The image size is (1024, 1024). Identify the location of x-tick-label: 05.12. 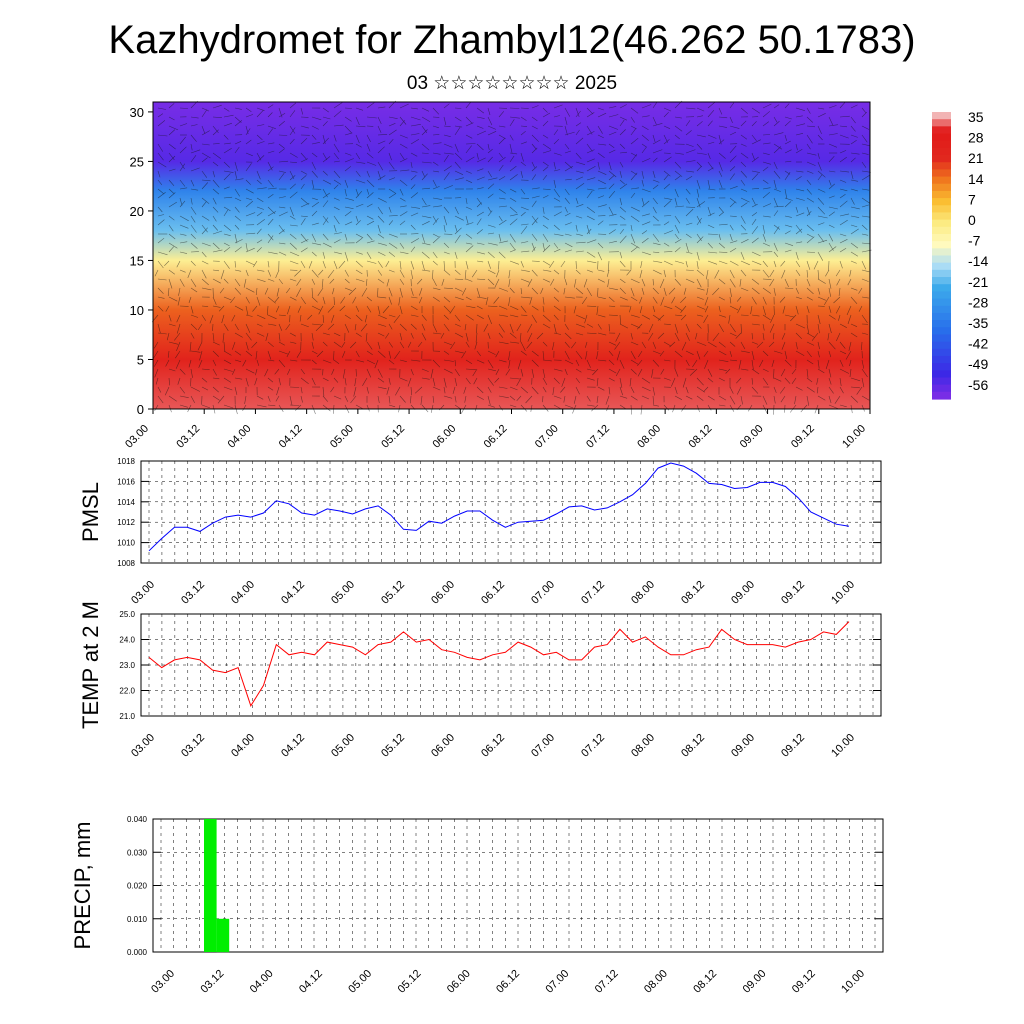
(393, 746).